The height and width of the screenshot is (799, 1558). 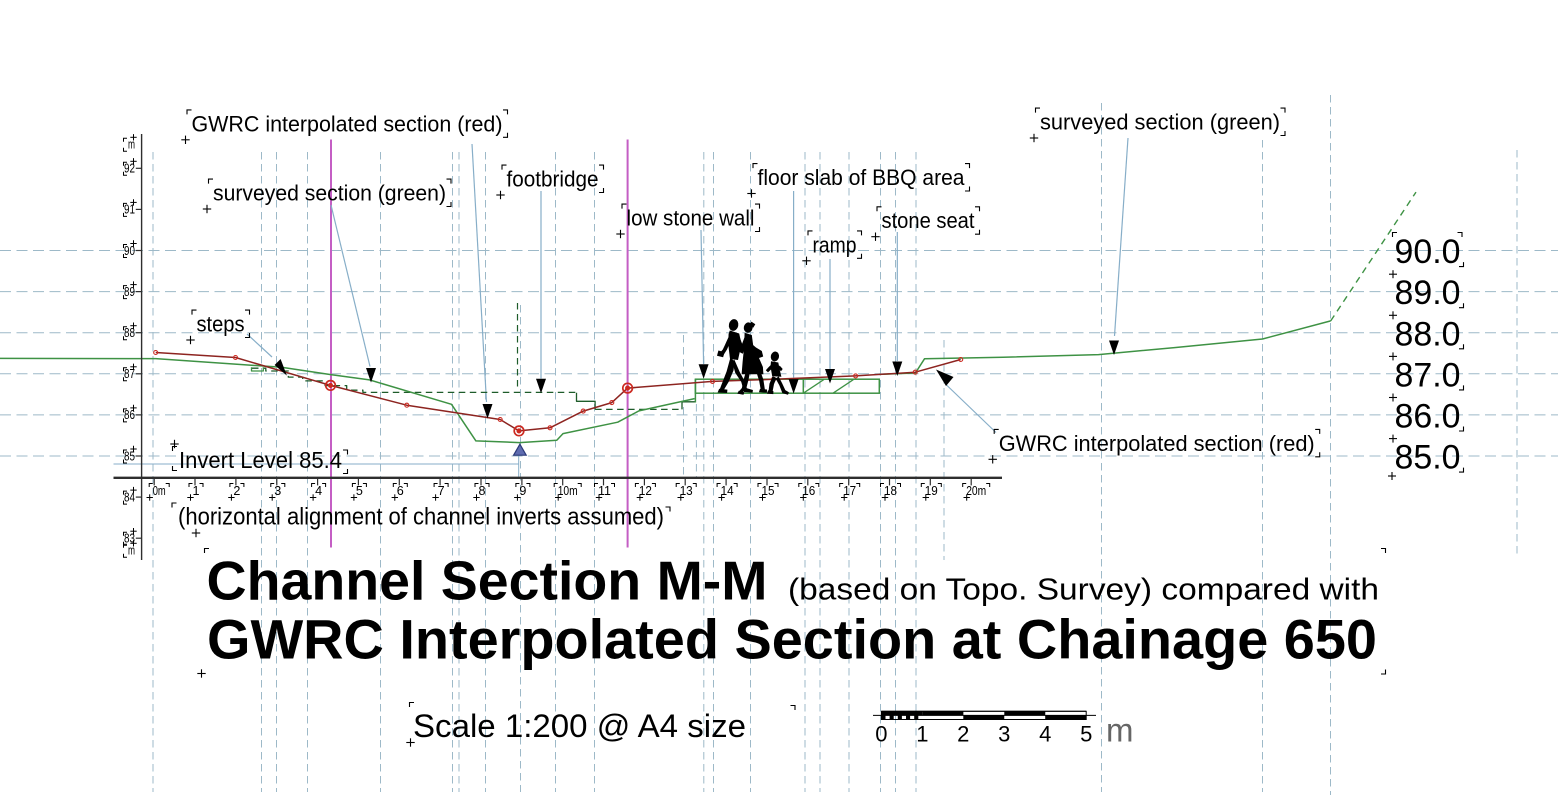 What do you see at coordinates (159, 491) in the screenshot?
I see `svg-text: 0m` at bounding box center [159, 491].